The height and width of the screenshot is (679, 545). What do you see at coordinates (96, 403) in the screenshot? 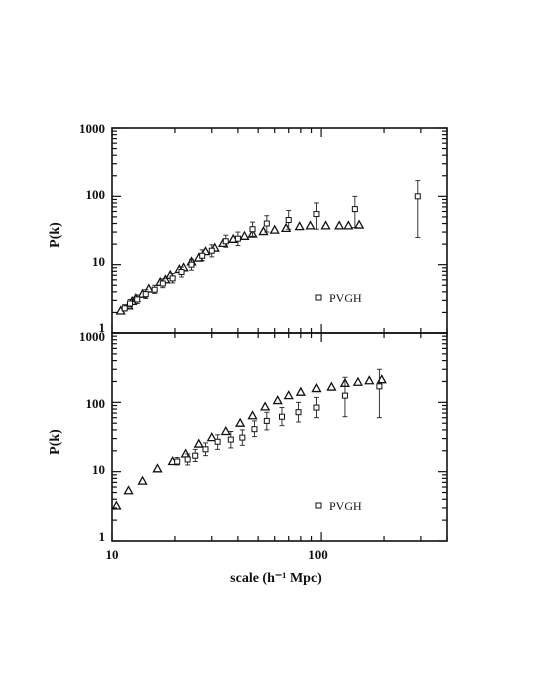
I see `bottom-ytick-label: 100` at bounding box center [96, 403].